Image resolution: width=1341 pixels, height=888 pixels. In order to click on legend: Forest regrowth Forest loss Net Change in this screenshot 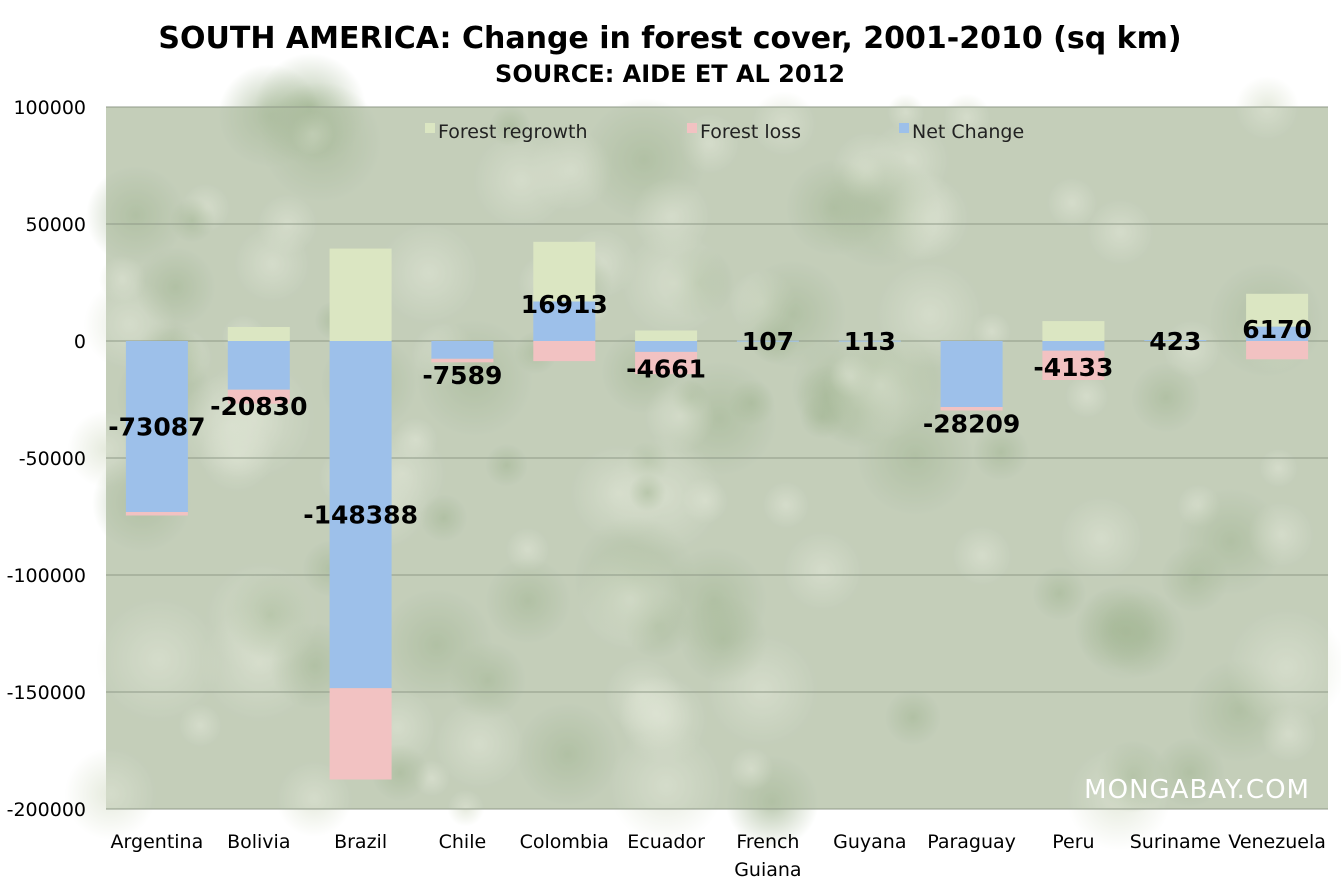, I will do `click(724, 132)`.